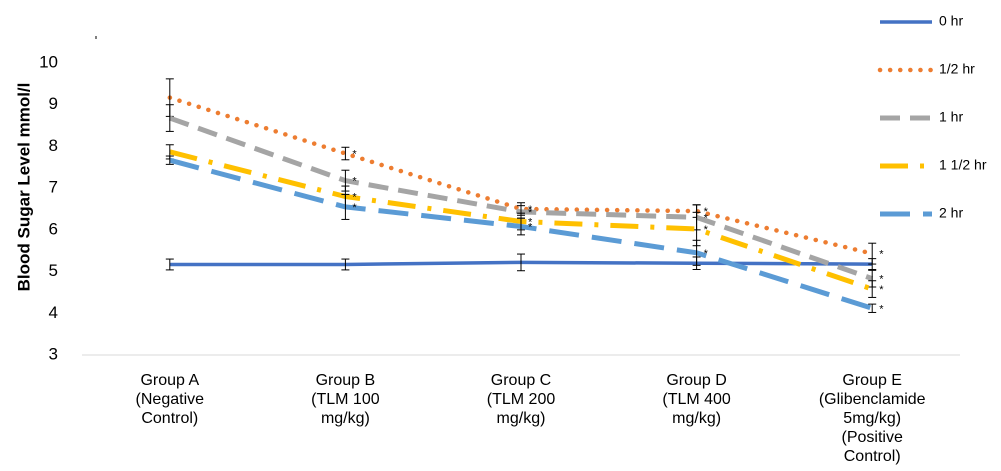 This screenshot has width=1001, height=471. Describe the element at coordinates (345, 399) in the screenshot. I see `x-category-label: Group B (TLM 100 mg/kg)` at that location.